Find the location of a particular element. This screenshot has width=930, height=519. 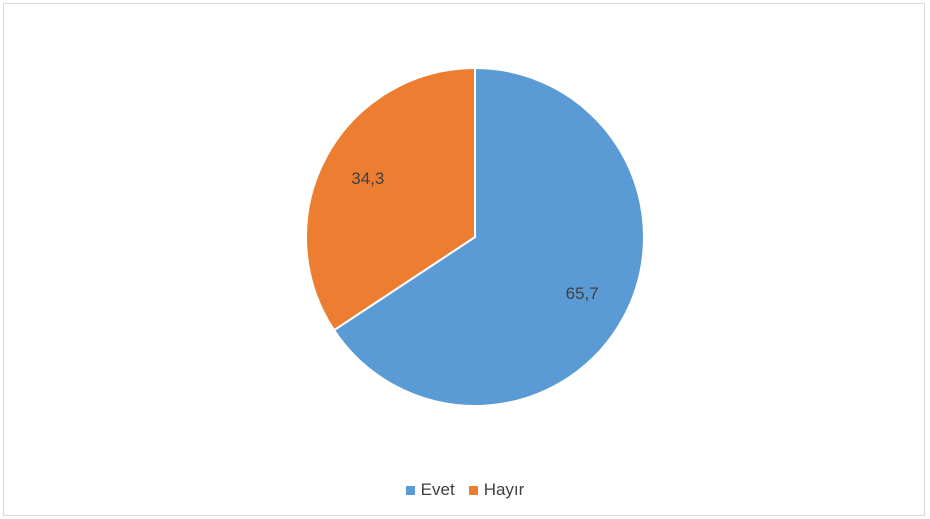

legend: Evet Hayır is located at coordinates (465, 490).